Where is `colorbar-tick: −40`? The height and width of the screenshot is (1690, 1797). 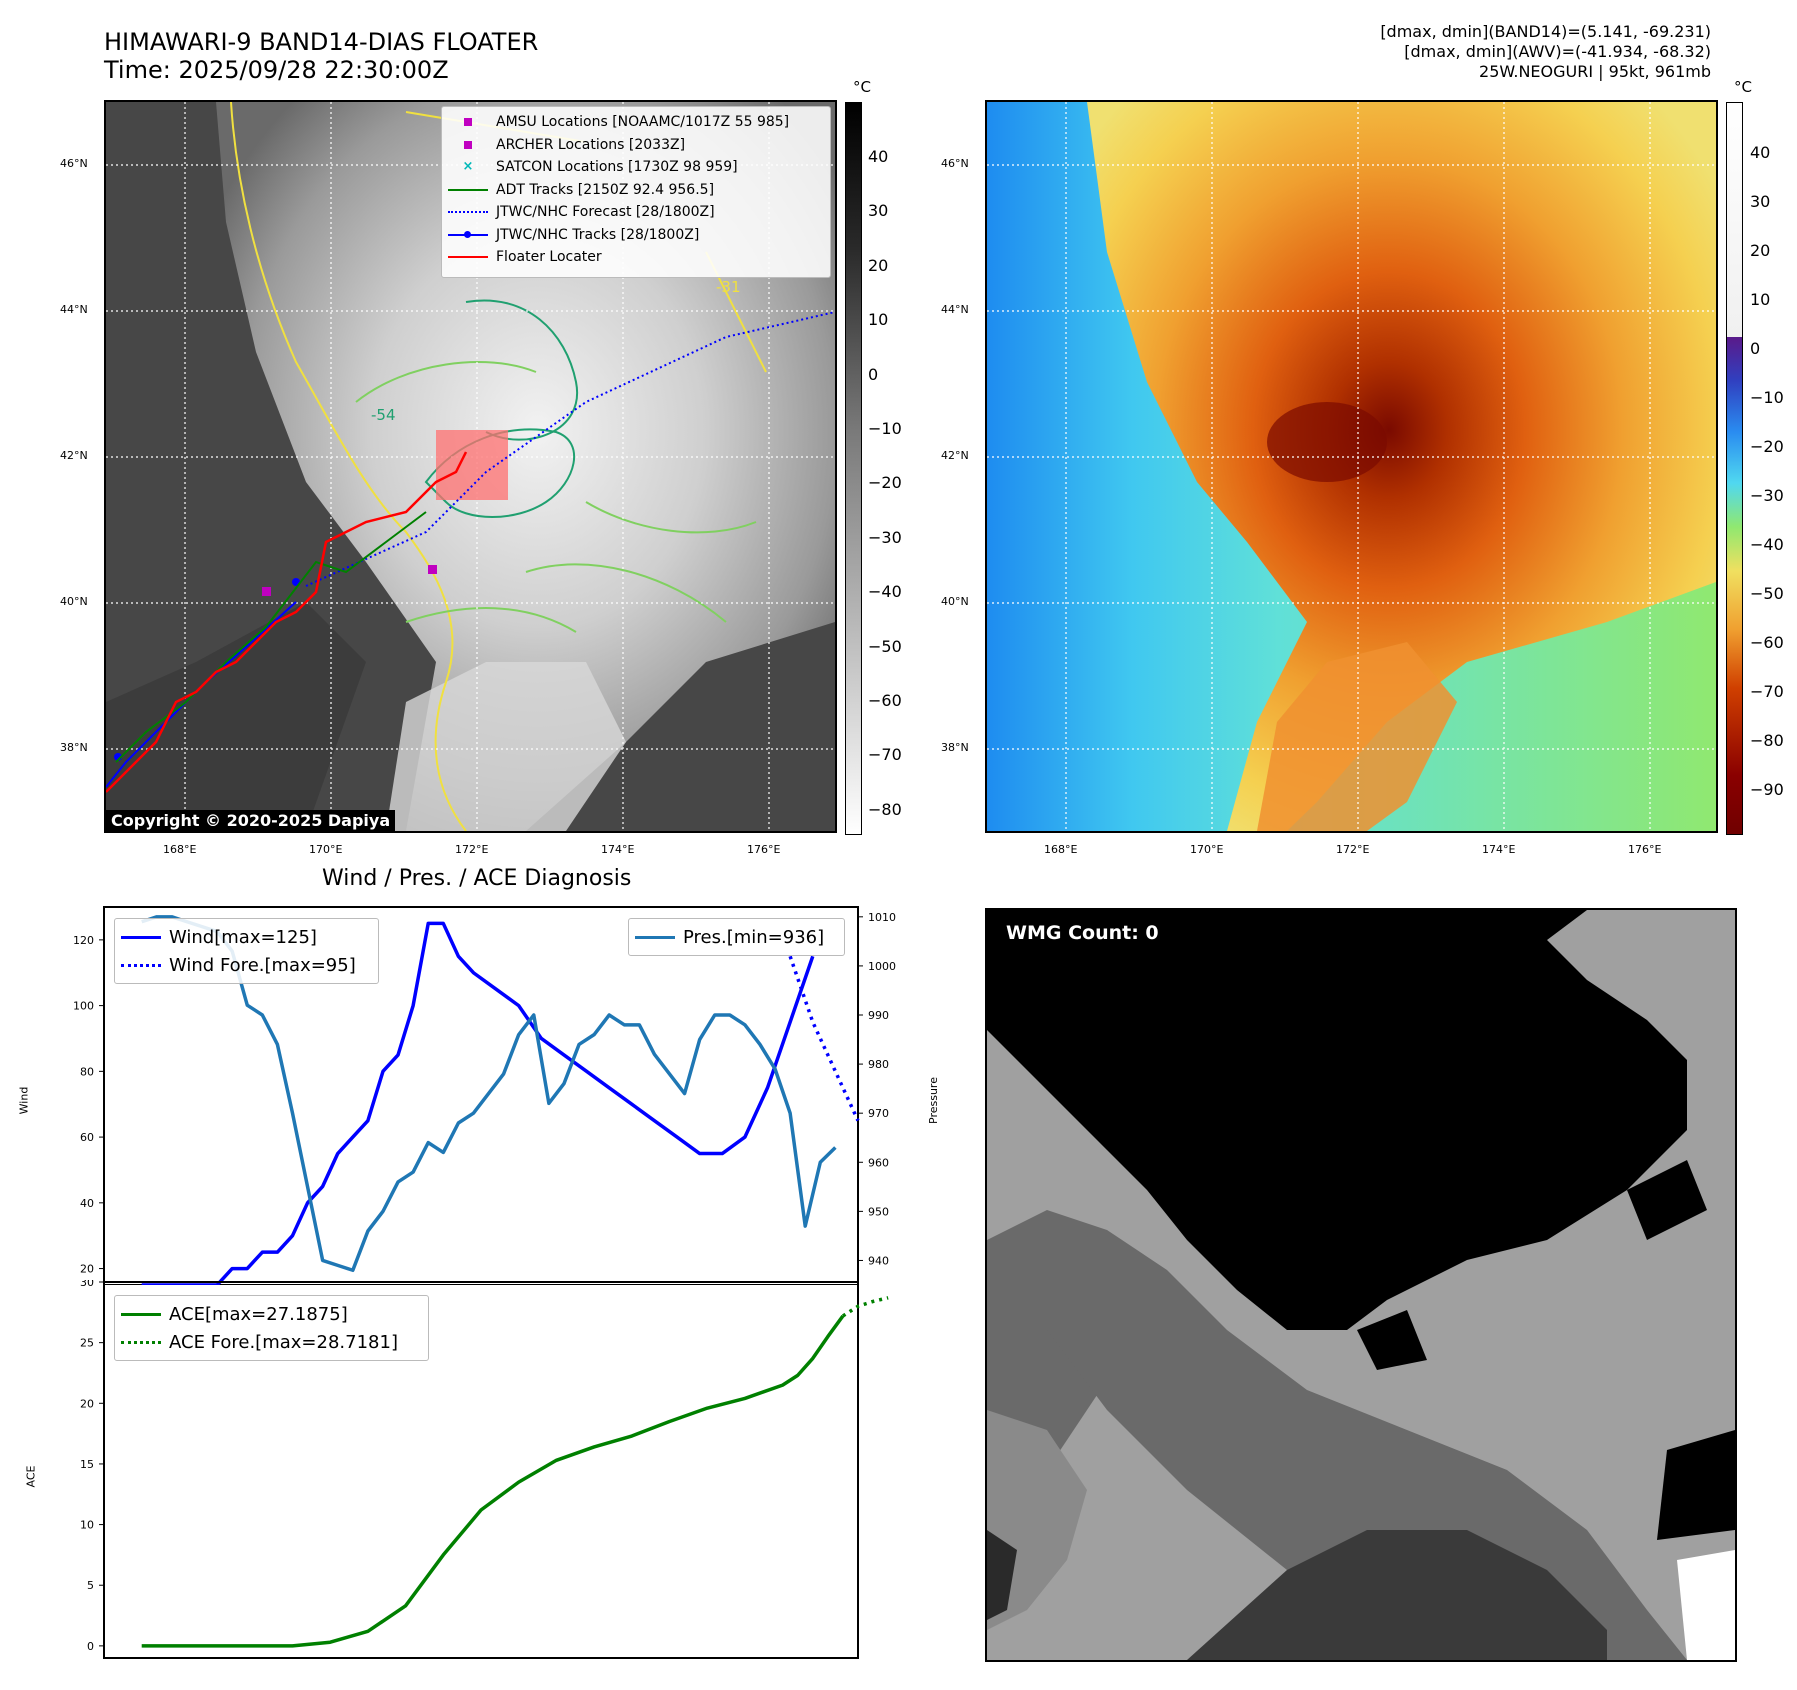 colorbar-tick: −40 is located at coordinates (885, 591).